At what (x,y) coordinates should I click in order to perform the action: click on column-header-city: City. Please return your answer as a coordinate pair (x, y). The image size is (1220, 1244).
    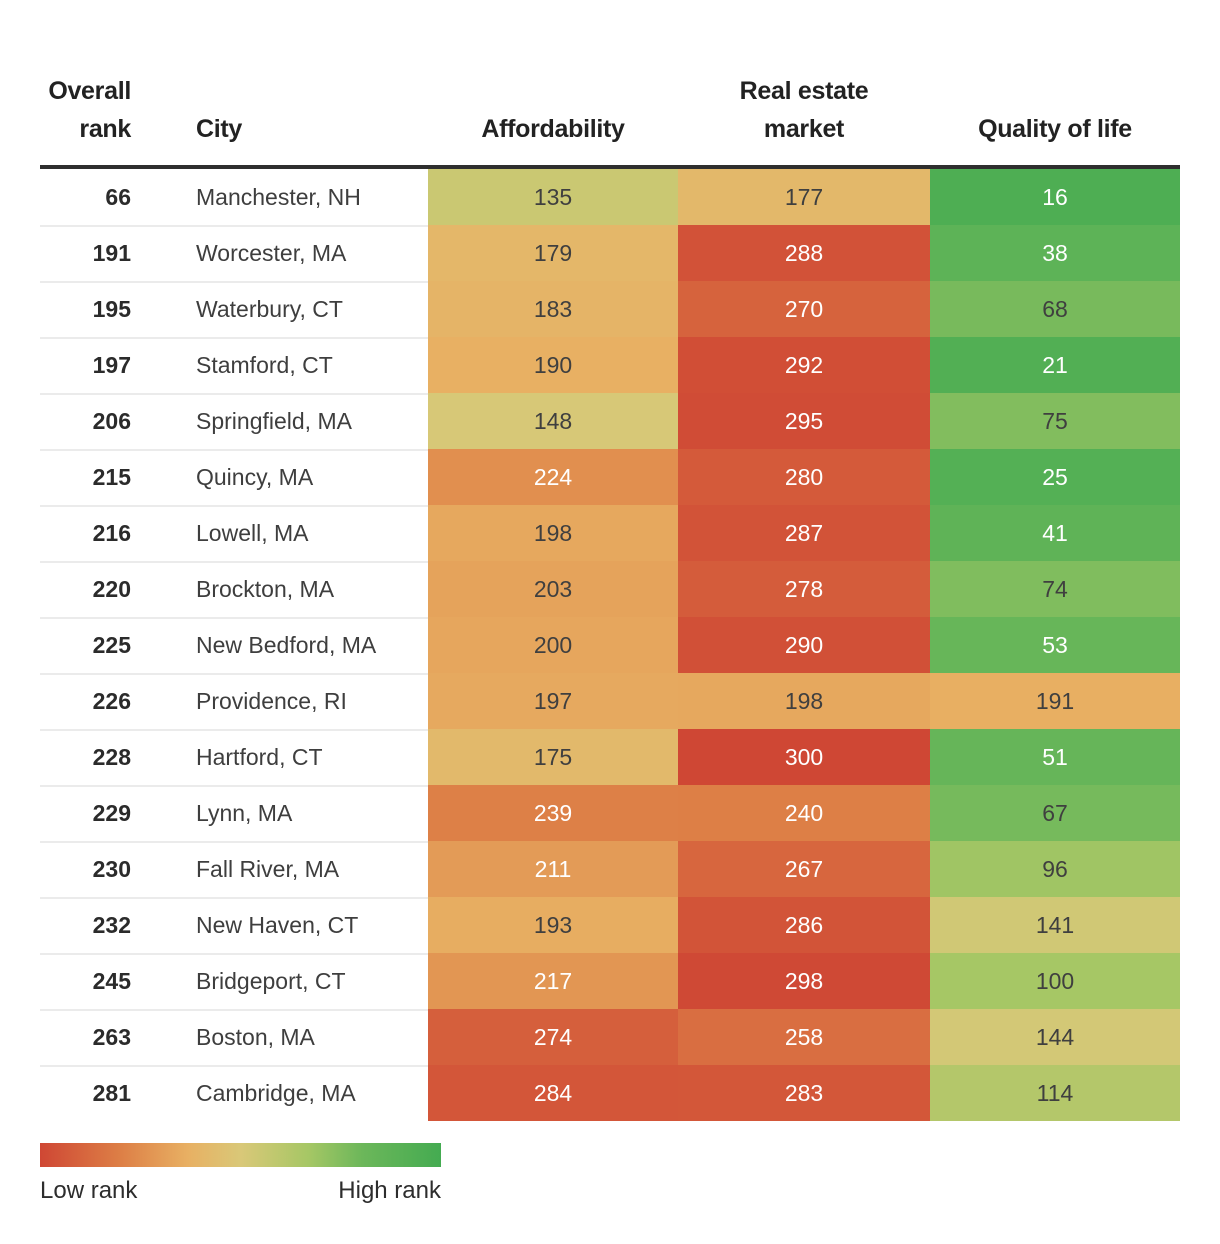
    Looking at the image, I should click on (219, 129).